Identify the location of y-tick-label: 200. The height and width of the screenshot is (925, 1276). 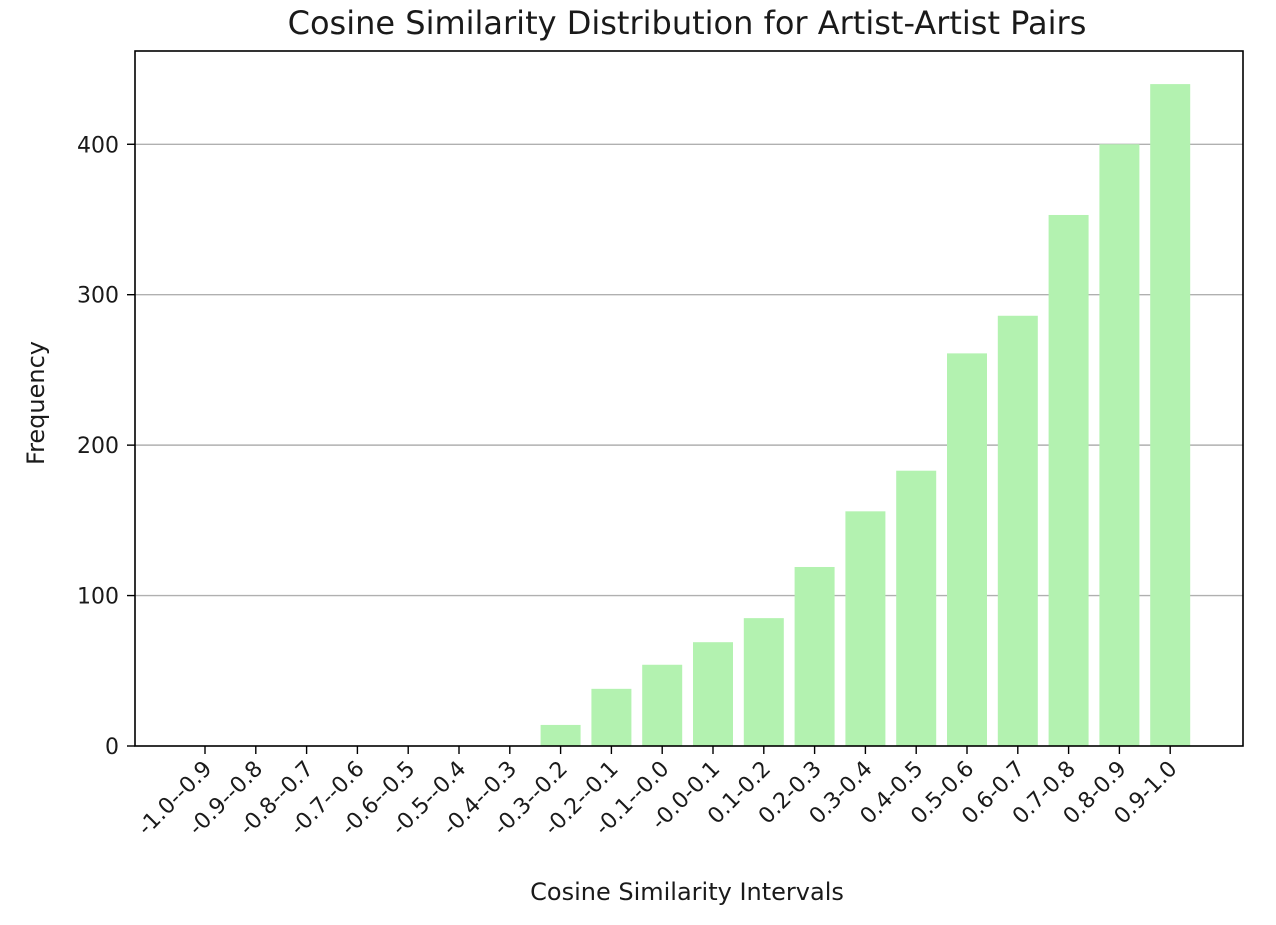
(98, 446).